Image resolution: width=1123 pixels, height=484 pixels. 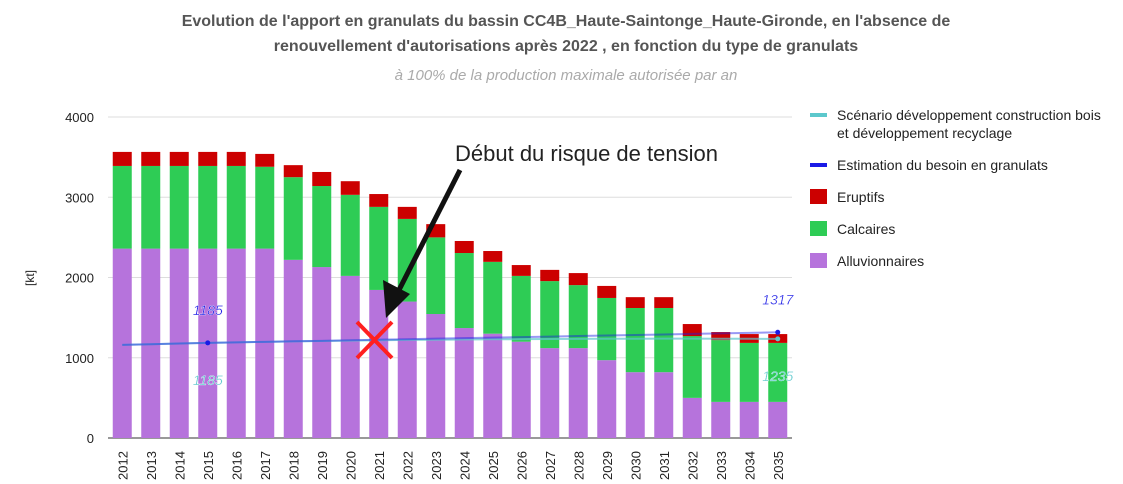 What do you see at coordinates (79, 197) in the screenshot?
I see `y-tick-label: 3000` at bounding box center [79, 197].